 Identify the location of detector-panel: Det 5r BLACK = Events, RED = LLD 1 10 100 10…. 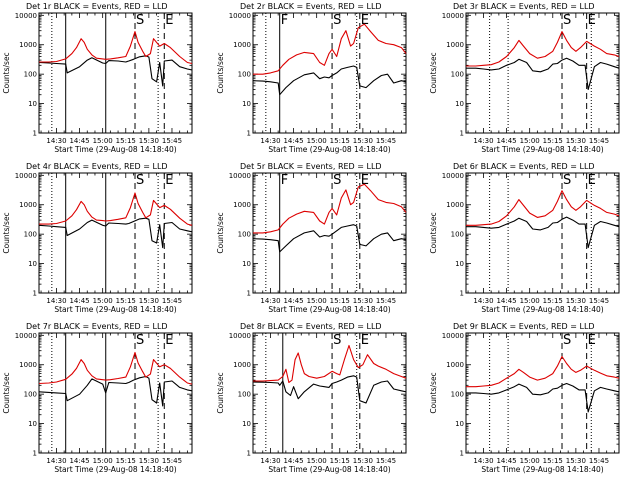
(311, 238).